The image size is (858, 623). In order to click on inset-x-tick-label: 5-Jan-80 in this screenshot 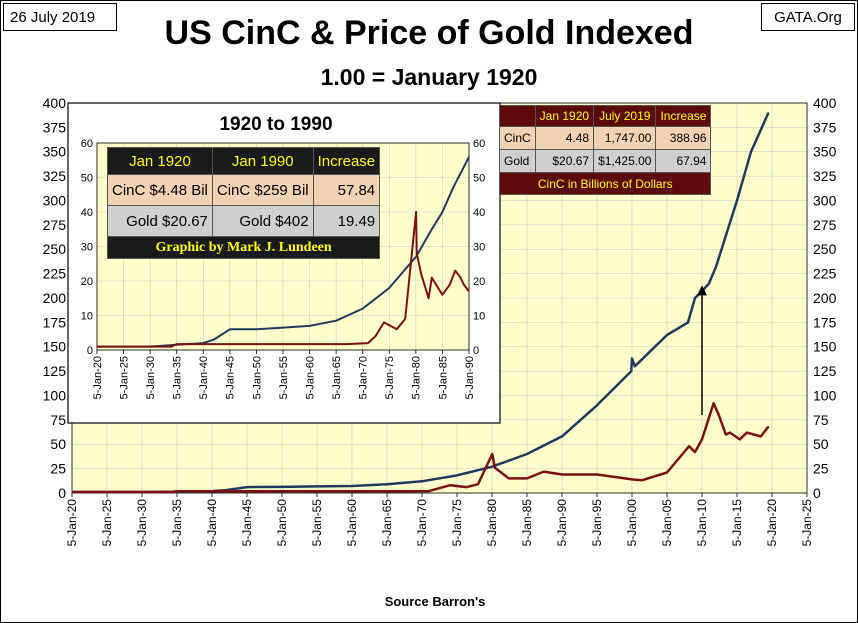, I will do `click(417, 377)`.